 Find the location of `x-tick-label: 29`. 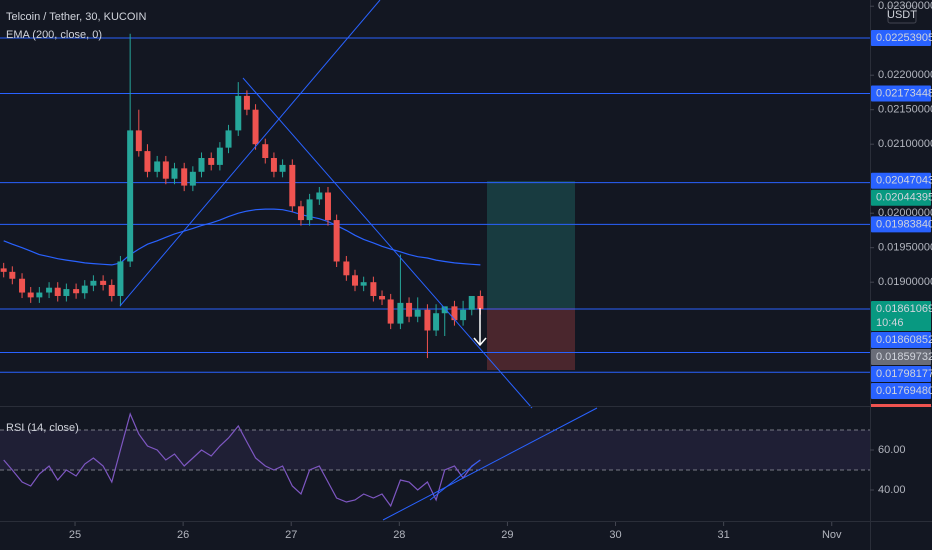

x-tick-label: 29 is located at coordinates (507, 535).